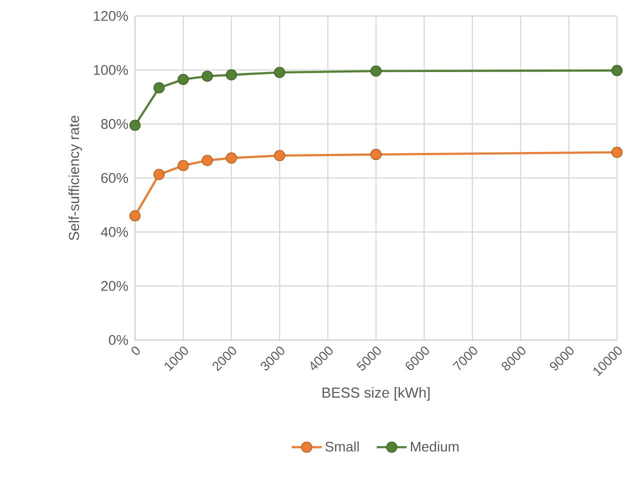 The height and width of the screenshot is (477, 636). What do you see at coordinates (75, 178) in the screenshot?
I see `y-axis-title: Self-sufficiency rate` at bounding box center [75, 178].